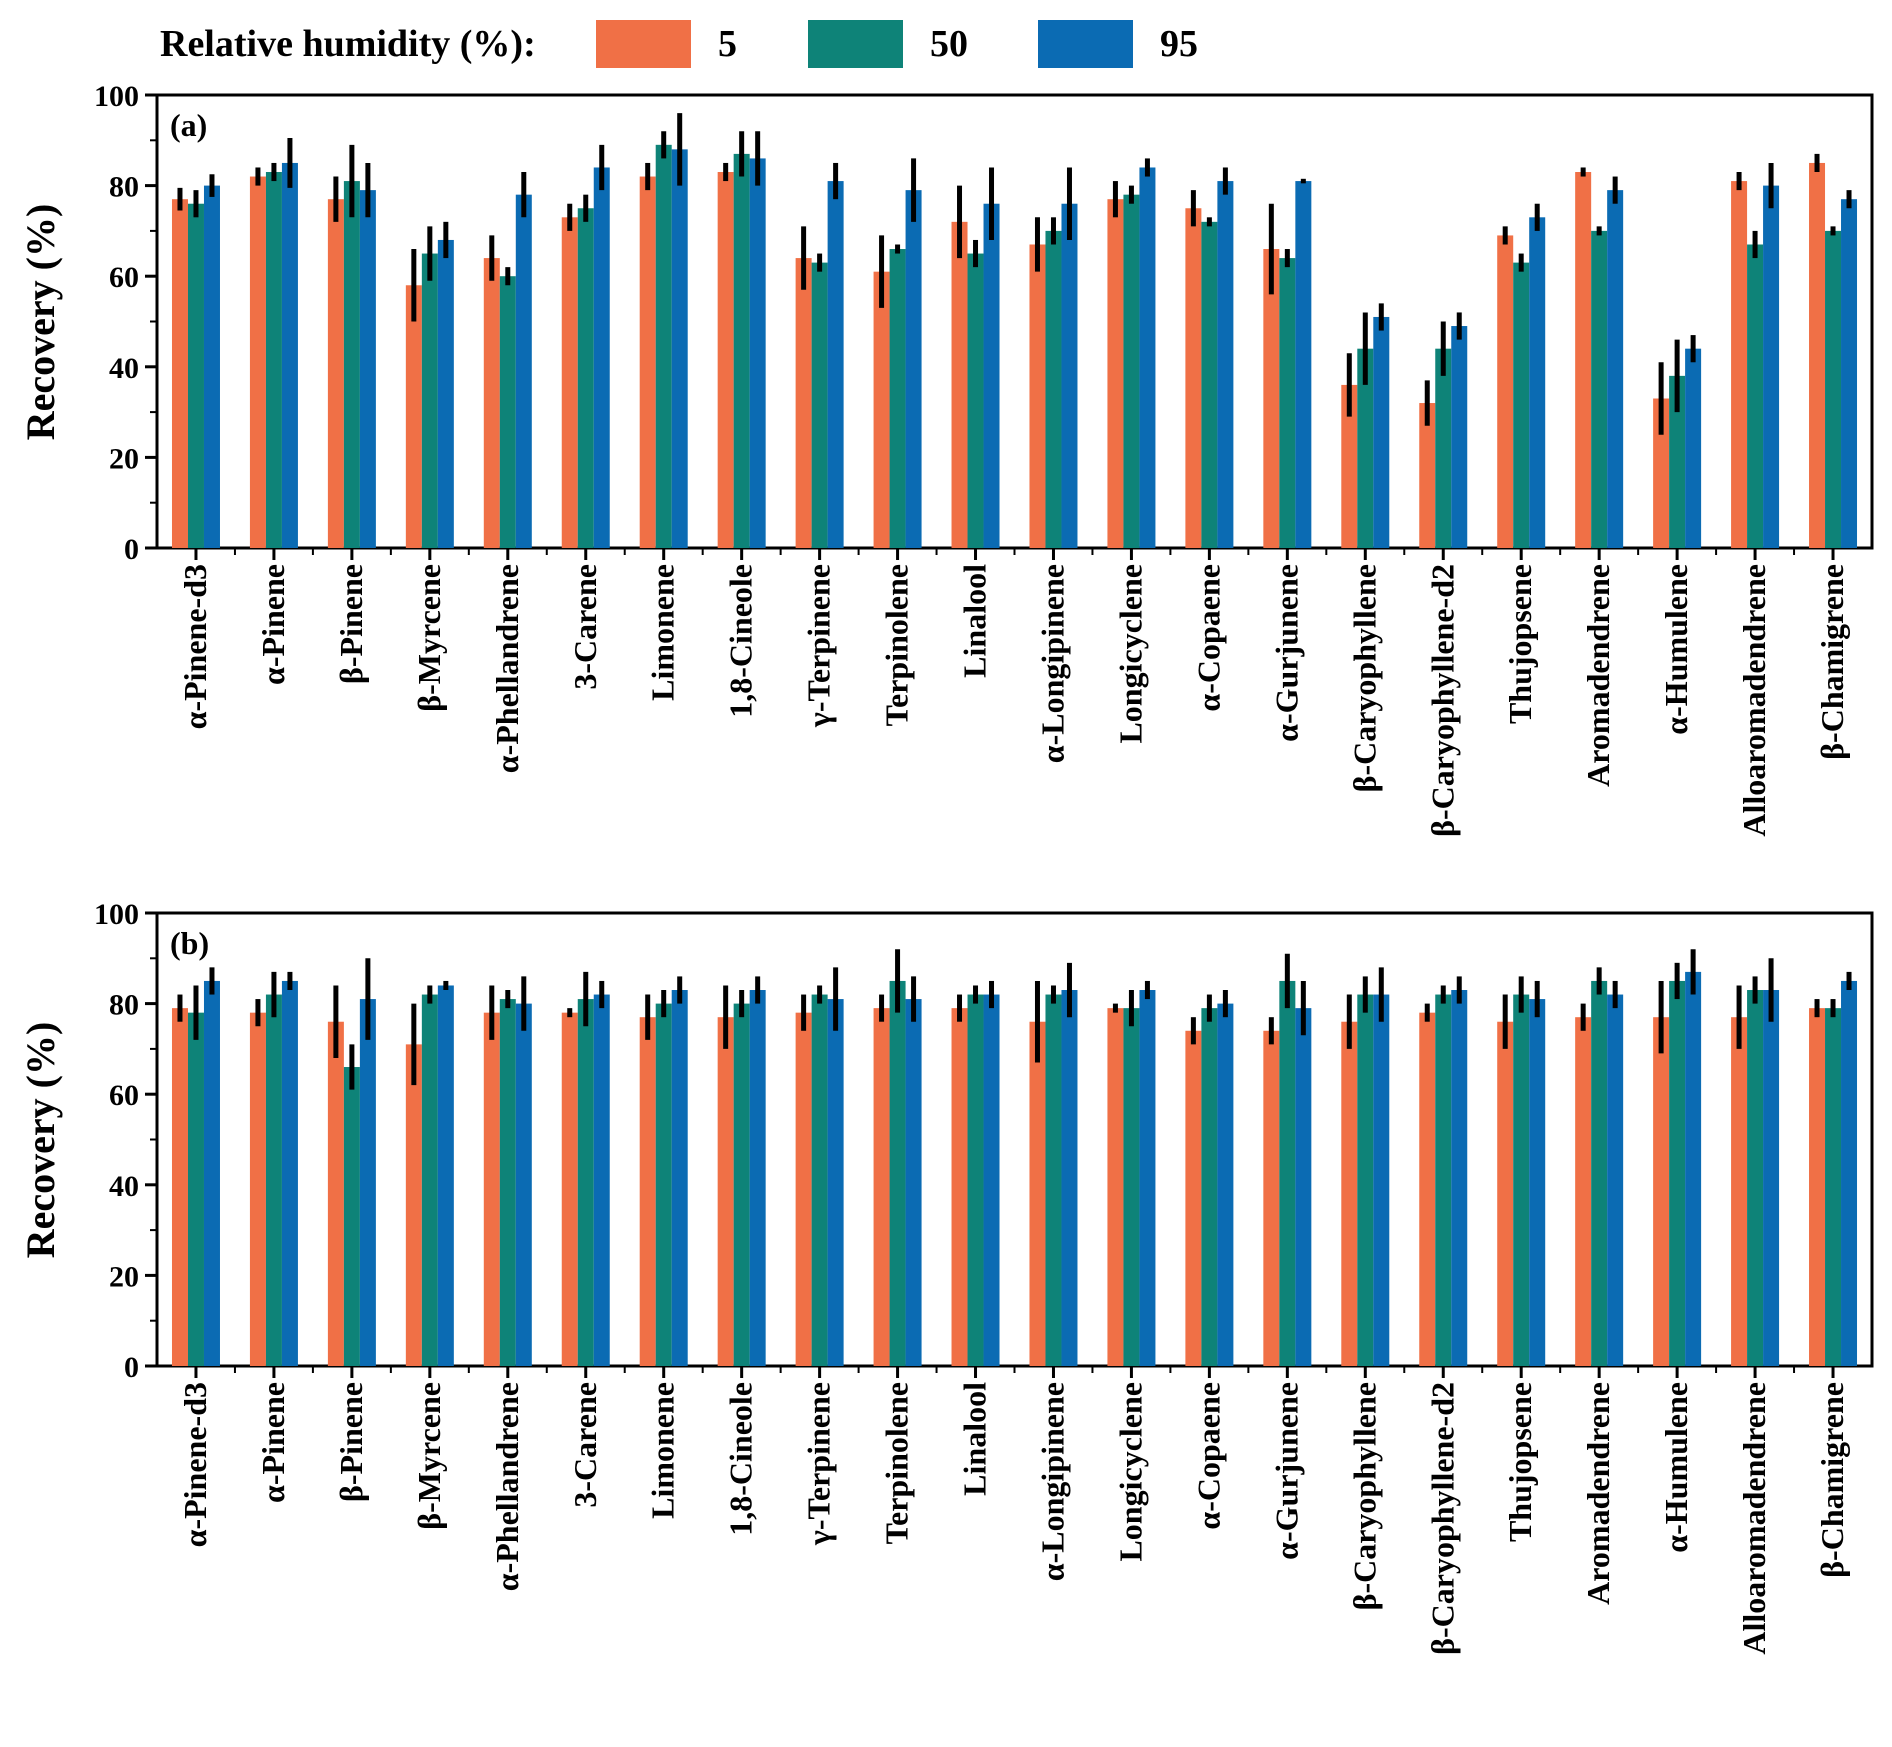  I want to click on panel-b-label: (b), so click(189, 943).